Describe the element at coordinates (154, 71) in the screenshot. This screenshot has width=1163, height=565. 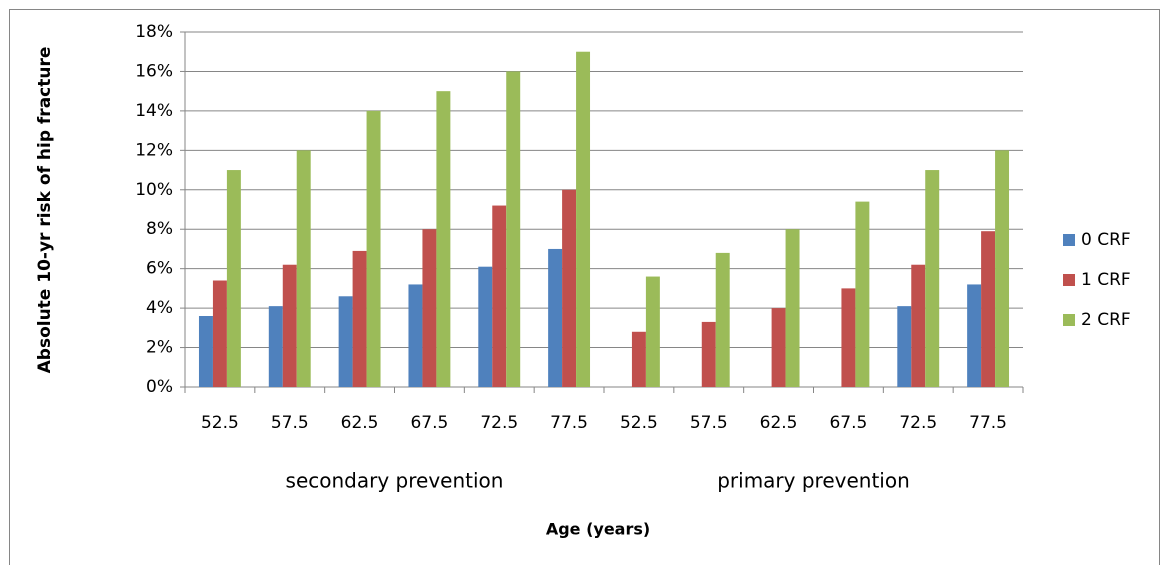
I see `y-tick-label: 16%` at that location.